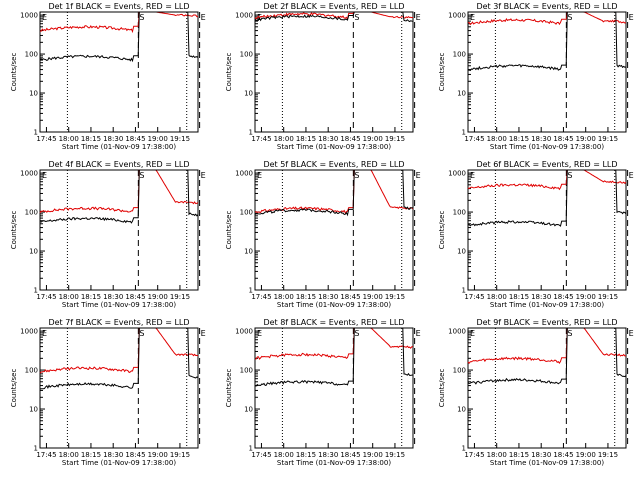  Describe the element at coordinates (546, 6) in the screenshot. I see `panel-title: Det 3f BLACK = Events, RED = LLD` at that location.